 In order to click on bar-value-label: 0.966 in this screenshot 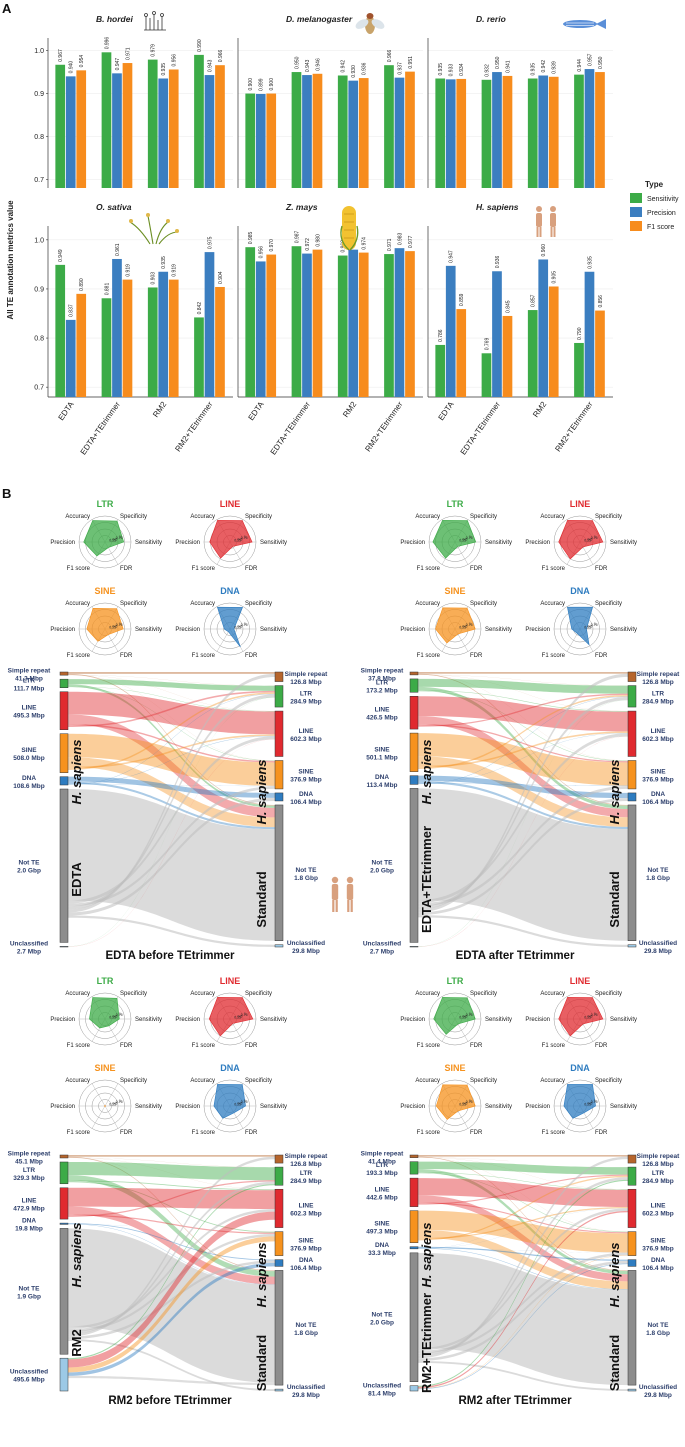, I will do `click(221, 55)`.